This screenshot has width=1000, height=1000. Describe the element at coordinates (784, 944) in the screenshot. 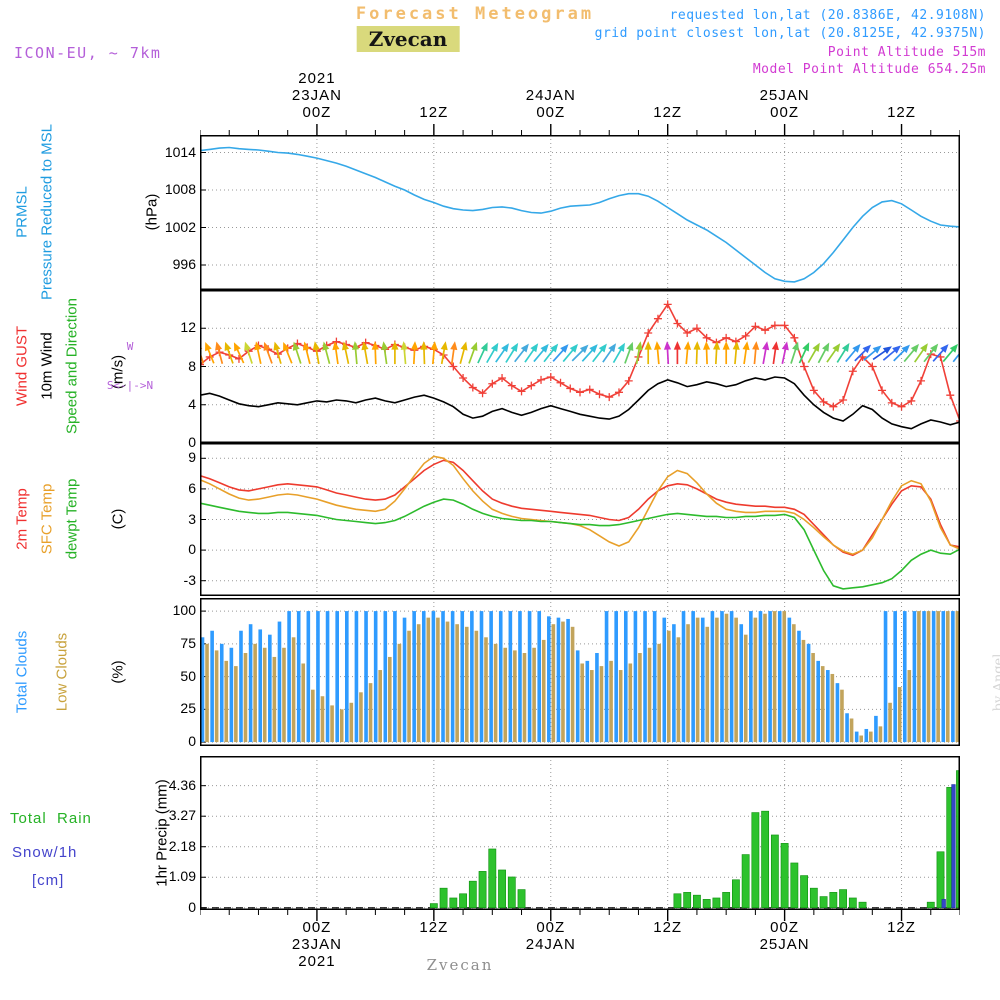

I see `bottom-axis-date-label: 25JAN` at that location.